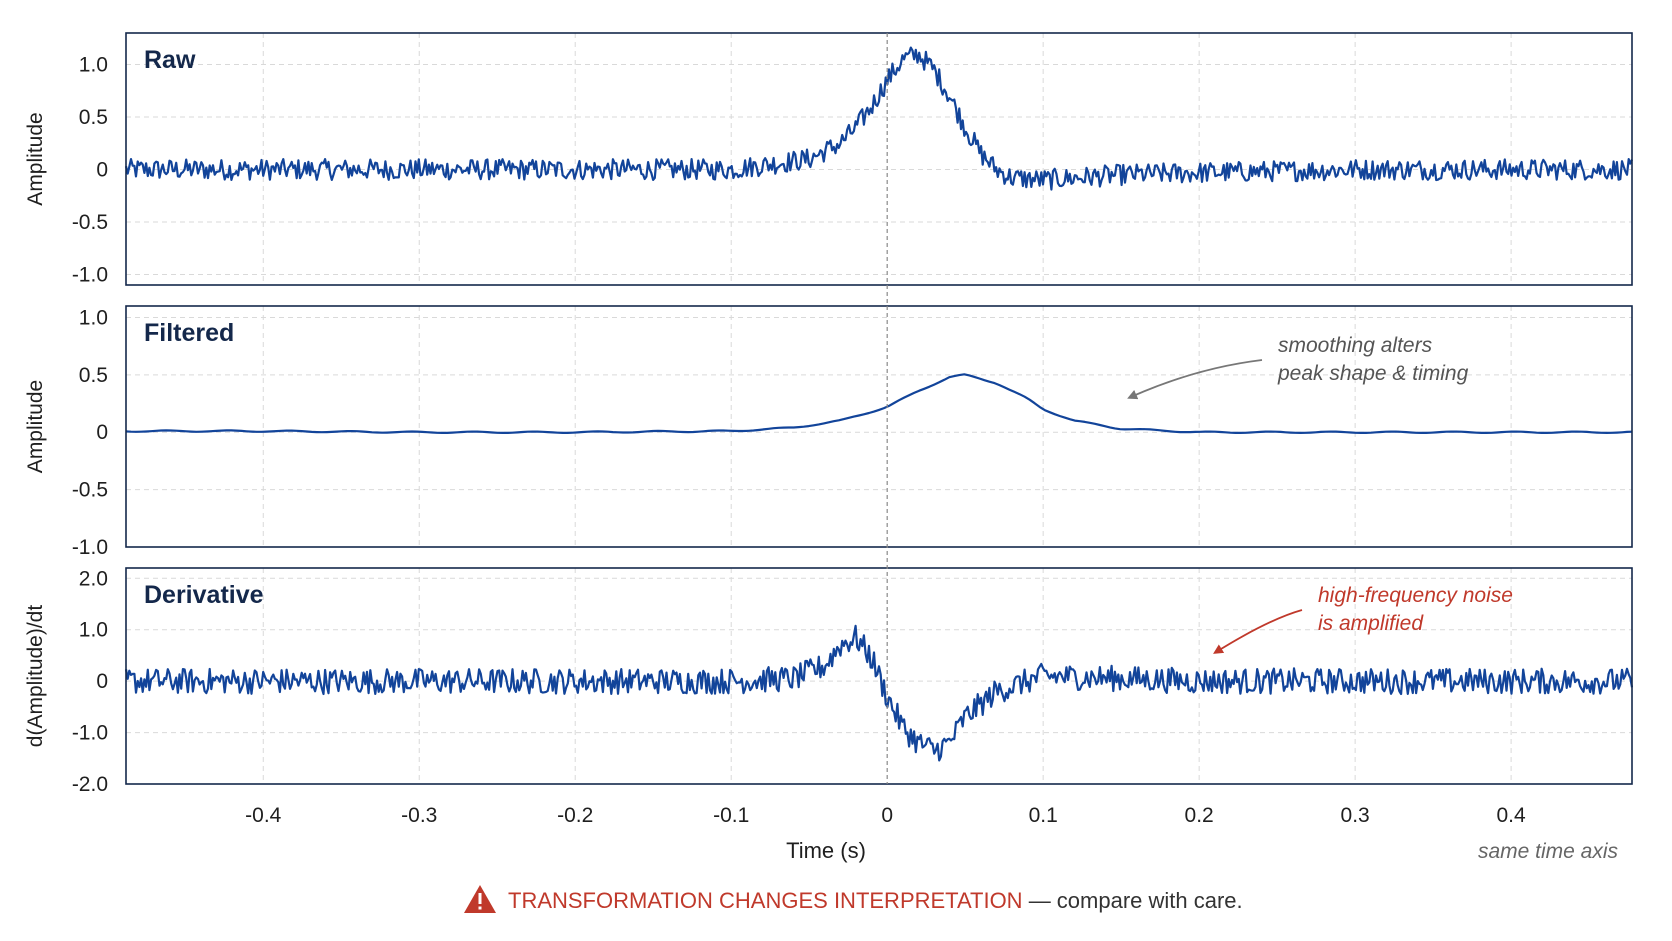 Image resolution: width=1672 pixels, height=941 pixels. I want to click on x-tick-label: 0, so click(887, 815).